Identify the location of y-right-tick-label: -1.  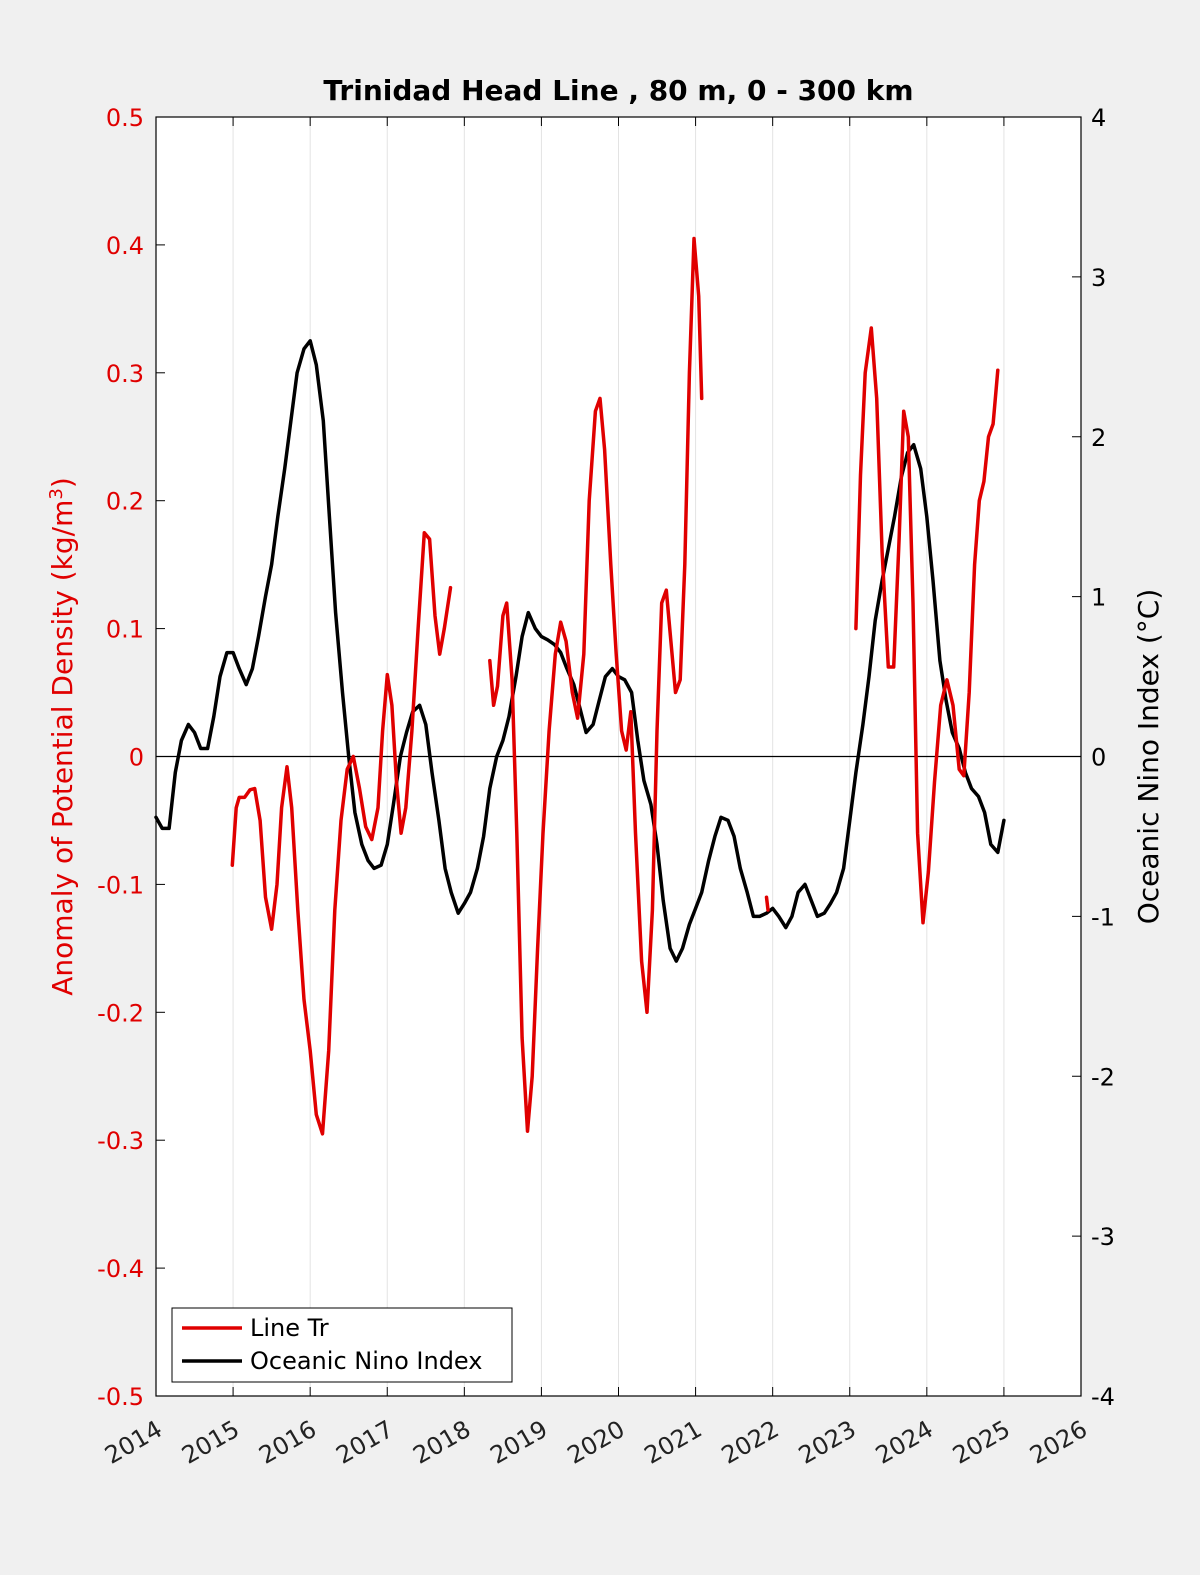
(1103, 917).